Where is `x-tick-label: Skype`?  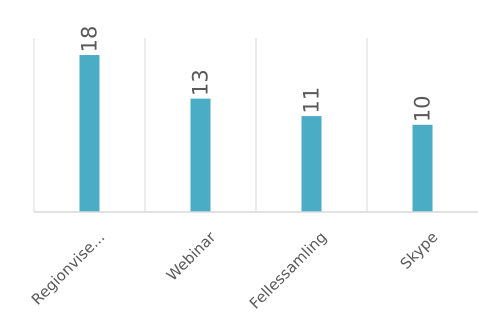 x-tick-label: Skype is located at coordinates (419, 250).